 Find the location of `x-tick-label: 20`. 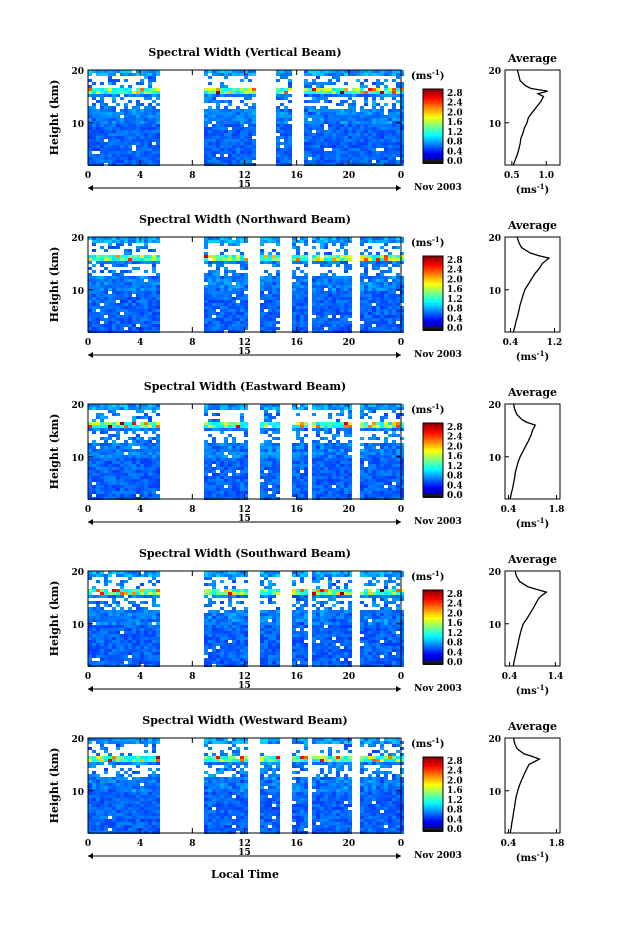

x-tick-label: 20 is located at coordinates (349, 510).